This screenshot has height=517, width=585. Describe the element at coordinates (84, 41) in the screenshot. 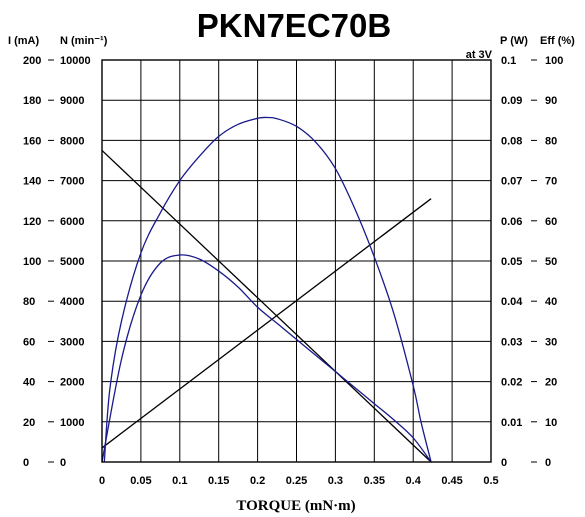

I see `speed-axis-label: N (min⁻¹)` at that location.